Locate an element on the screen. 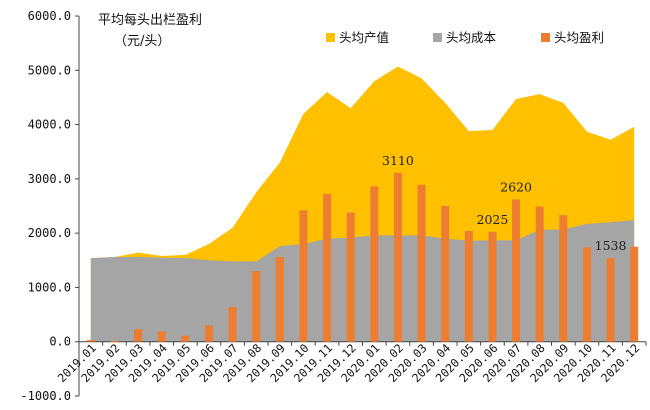  legend: 头均产值 头均成本 头均盈利 is located at coordinates (465, 37).